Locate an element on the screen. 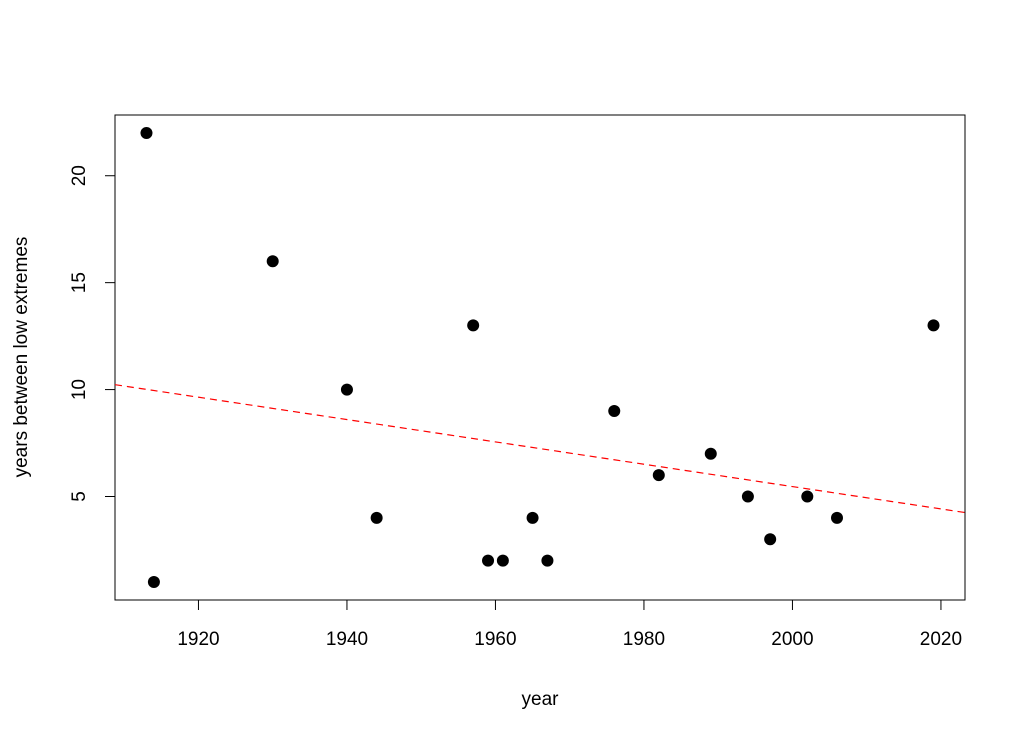  y-tick-label: 5 is located at coordinates (79, 496).